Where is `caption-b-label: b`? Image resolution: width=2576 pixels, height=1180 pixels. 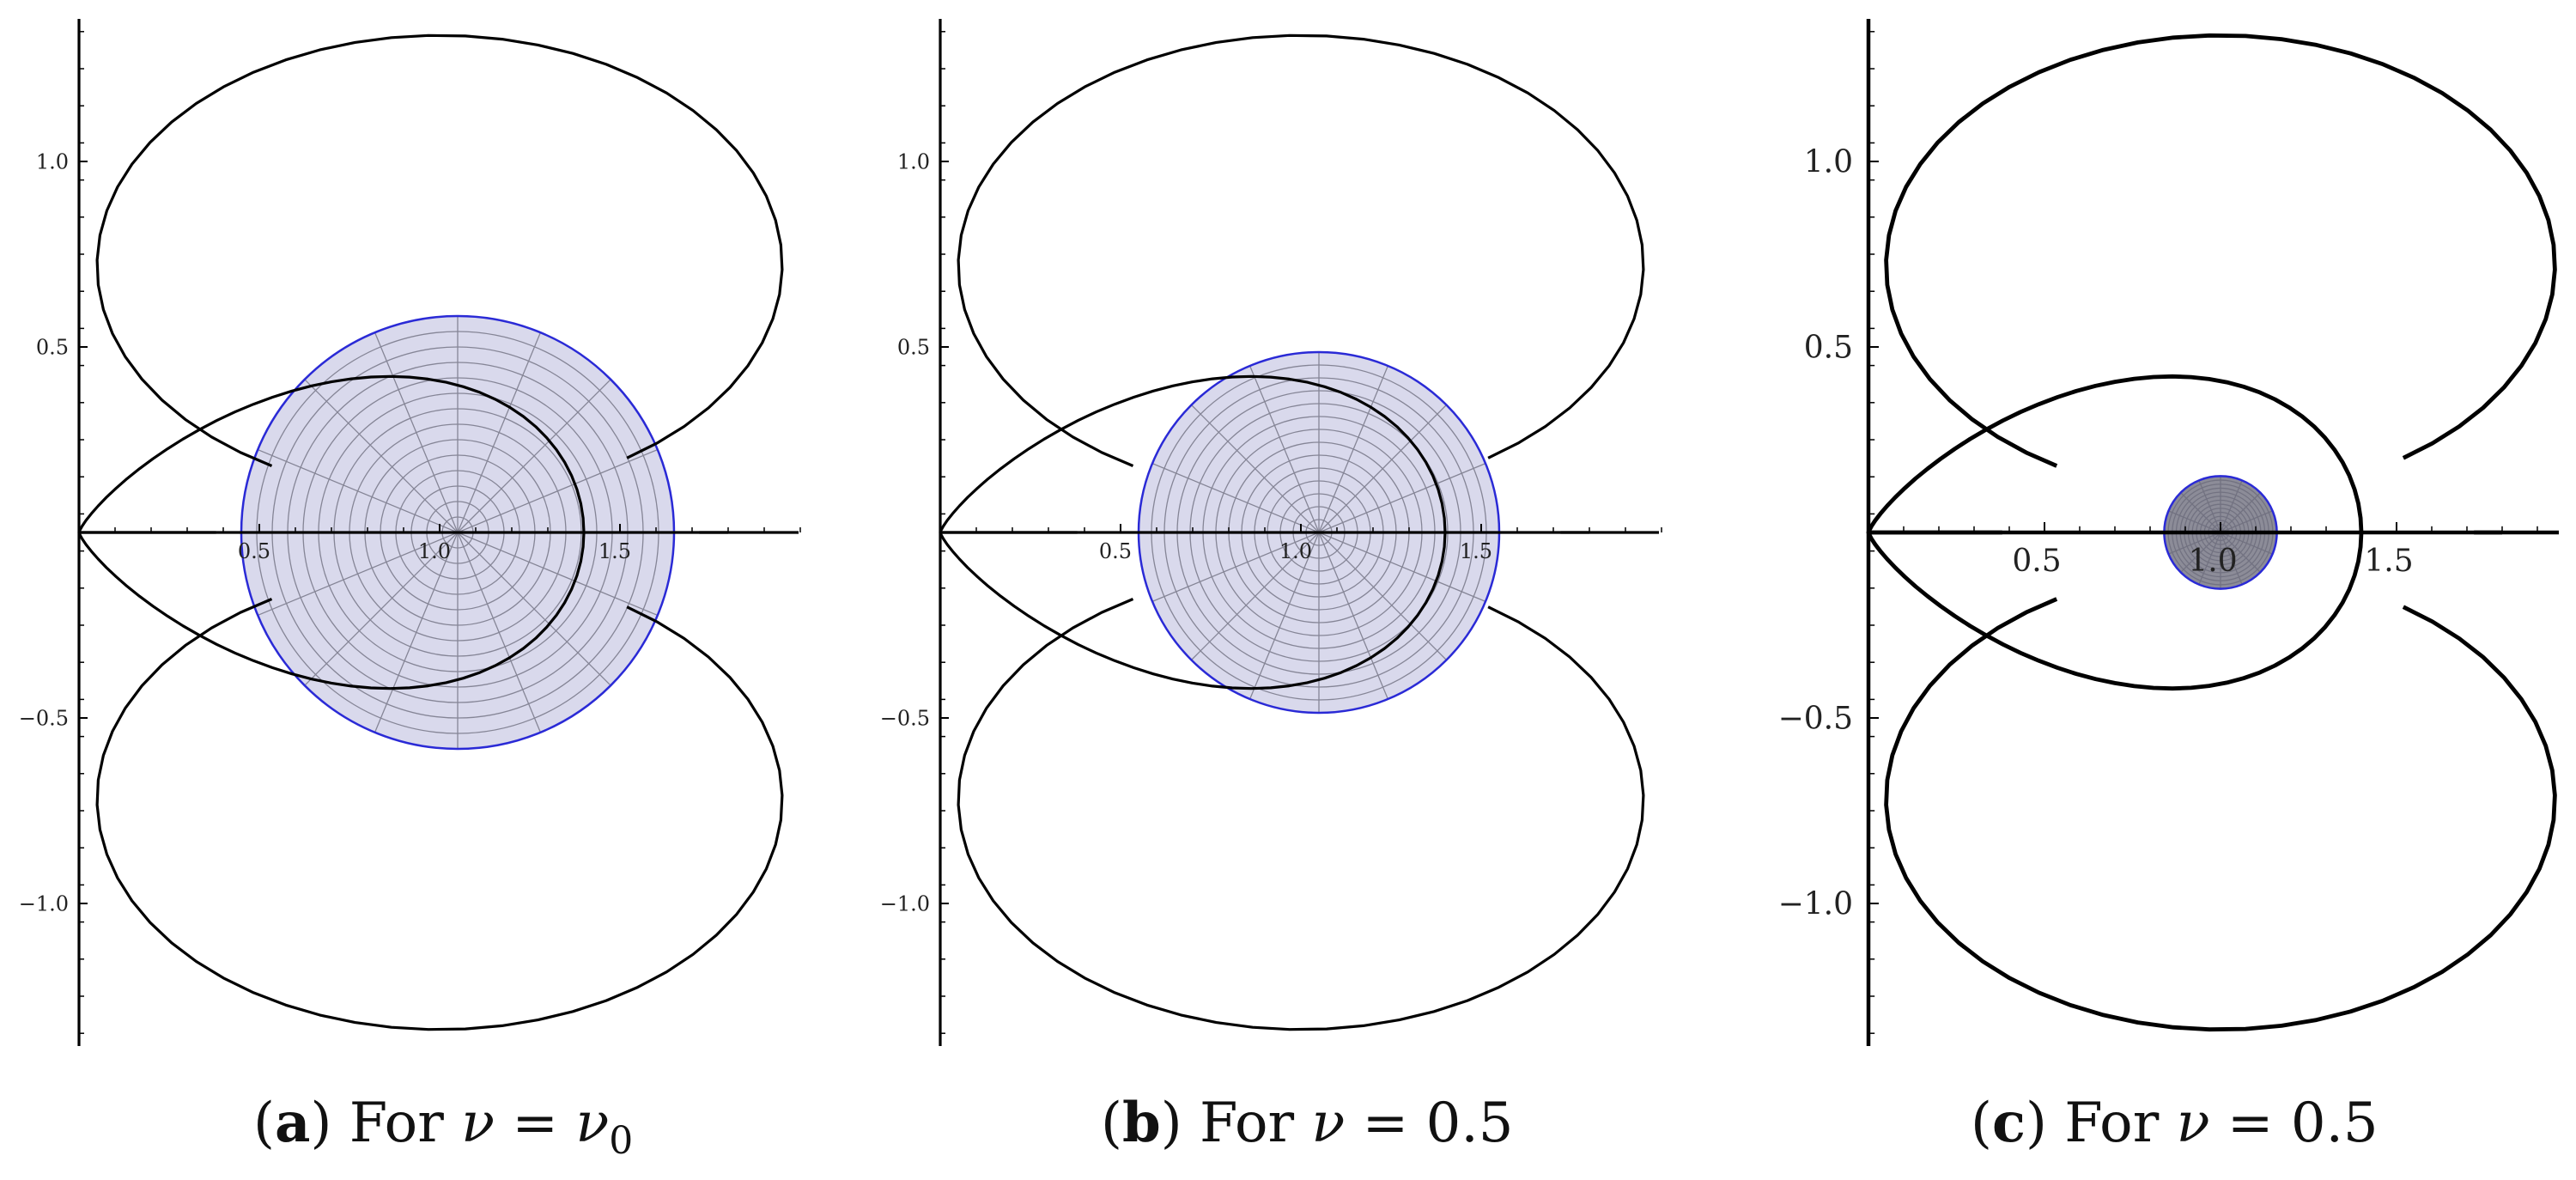
caption-b-label: b is located at coordinates (1141, 1123).